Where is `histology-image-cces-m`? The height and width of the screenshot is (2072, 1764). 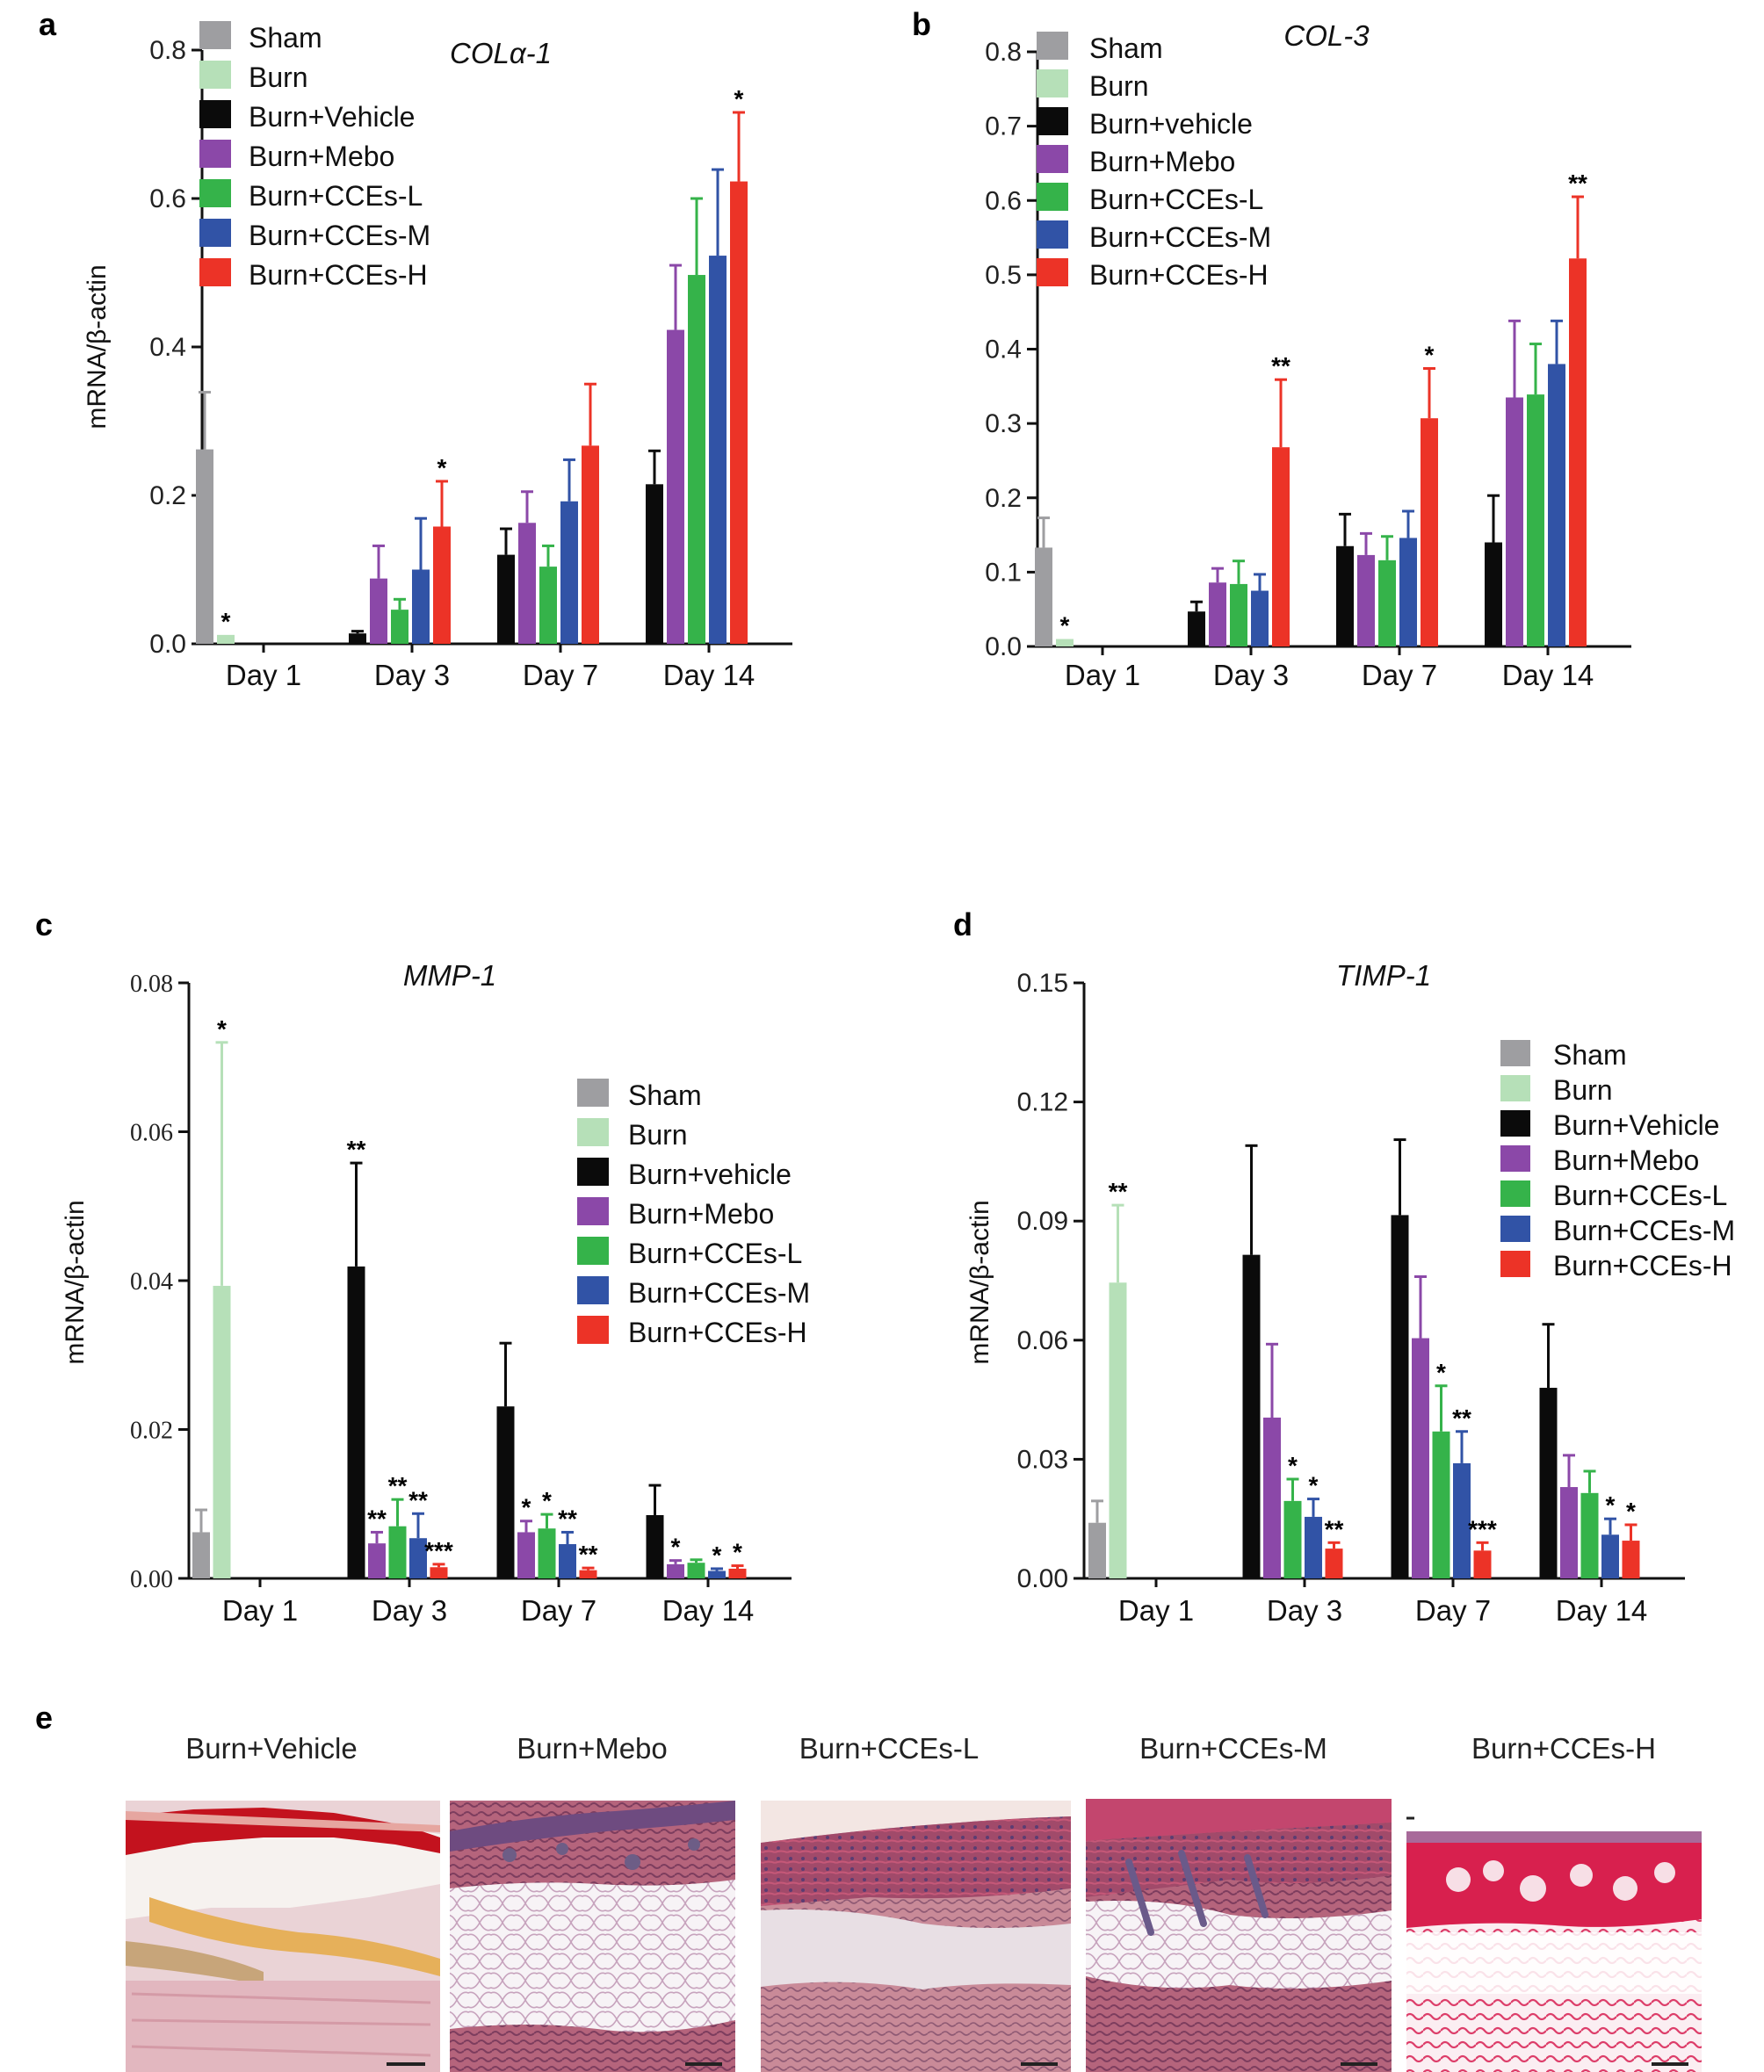
histology-image-cces-m is located at coordinates (1239, 1935).